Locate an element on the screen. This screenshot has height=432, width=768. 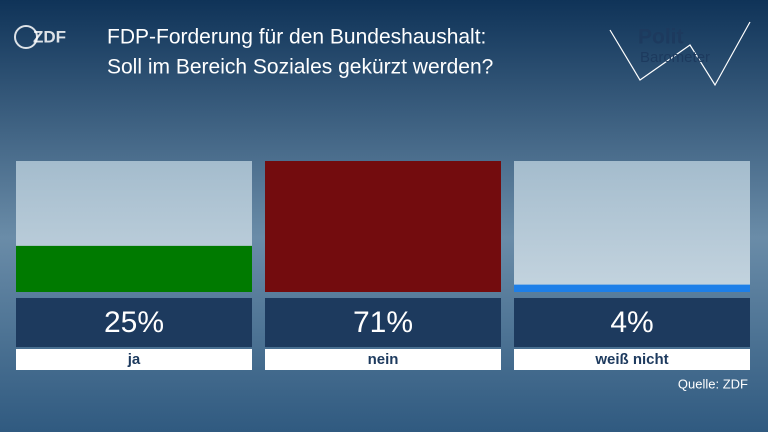
brand-line2: Barometer is located at coordinates (675, 57).